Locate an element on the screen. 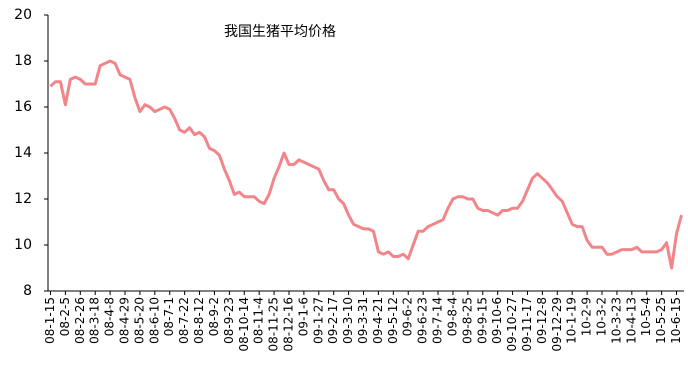 The image size is (688, 385). x-tick-label: 08-4-8 is located at coordinates (110, 316).